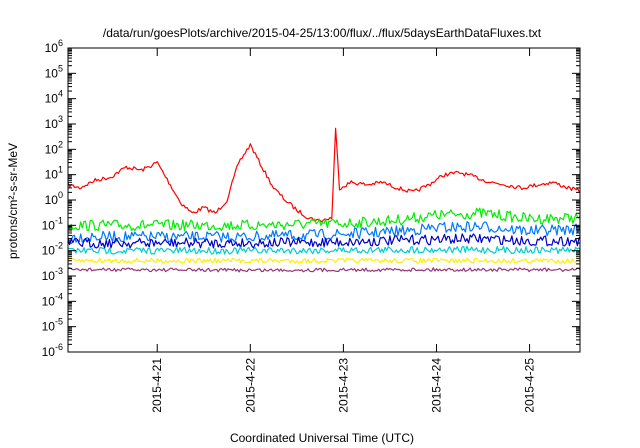 The width and height of the screenshot is (640, 448). I want to click on x-axis-label: Coordinated Universal Time (UTC), so click(322, 438).